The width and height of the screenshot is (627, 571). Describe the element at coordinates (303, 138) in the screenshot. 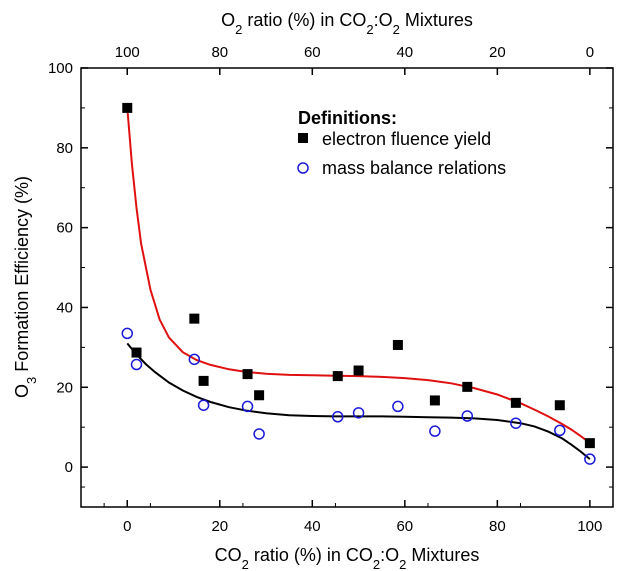

I see `legend-marker-electron-fluence-yield` at that location.